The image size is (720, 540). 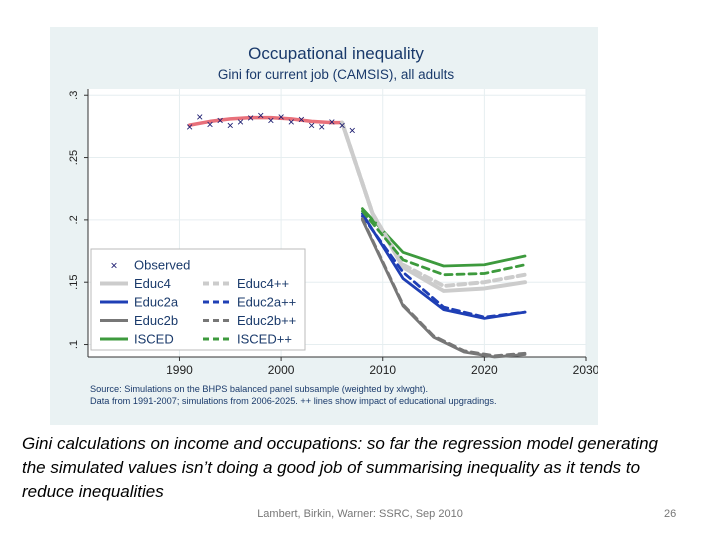 What do you see at coordinates (336, 53) in the screenshot?
I see `chart-title: Occupational inequality` at bounding box center [336, 53].